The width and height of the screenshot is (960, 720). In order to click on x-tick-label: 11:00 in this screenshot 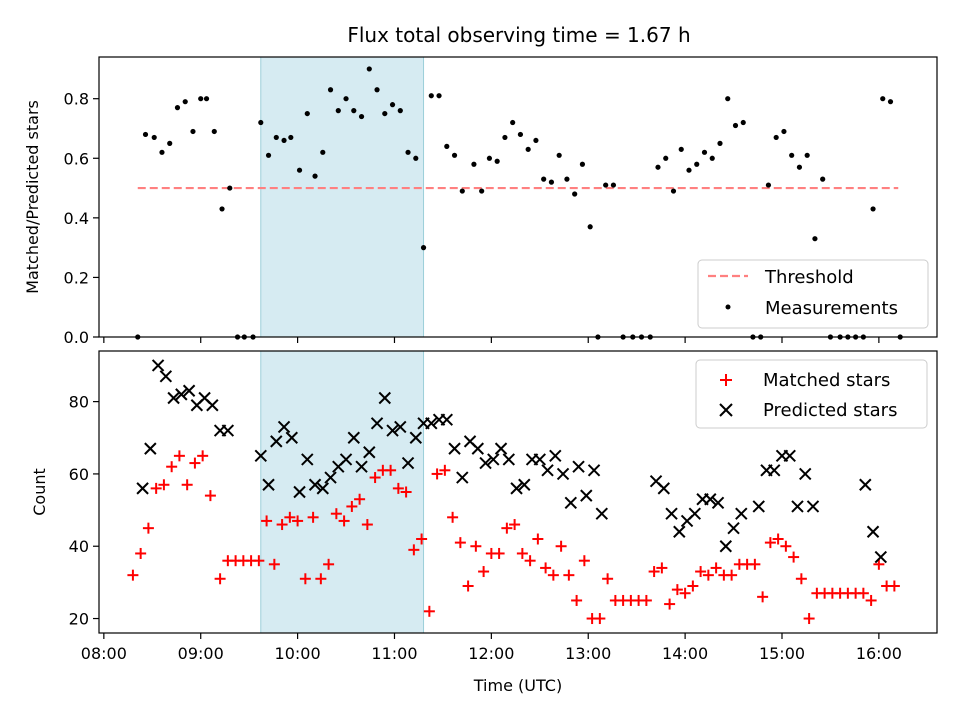, I will do `click(394, 653)`.